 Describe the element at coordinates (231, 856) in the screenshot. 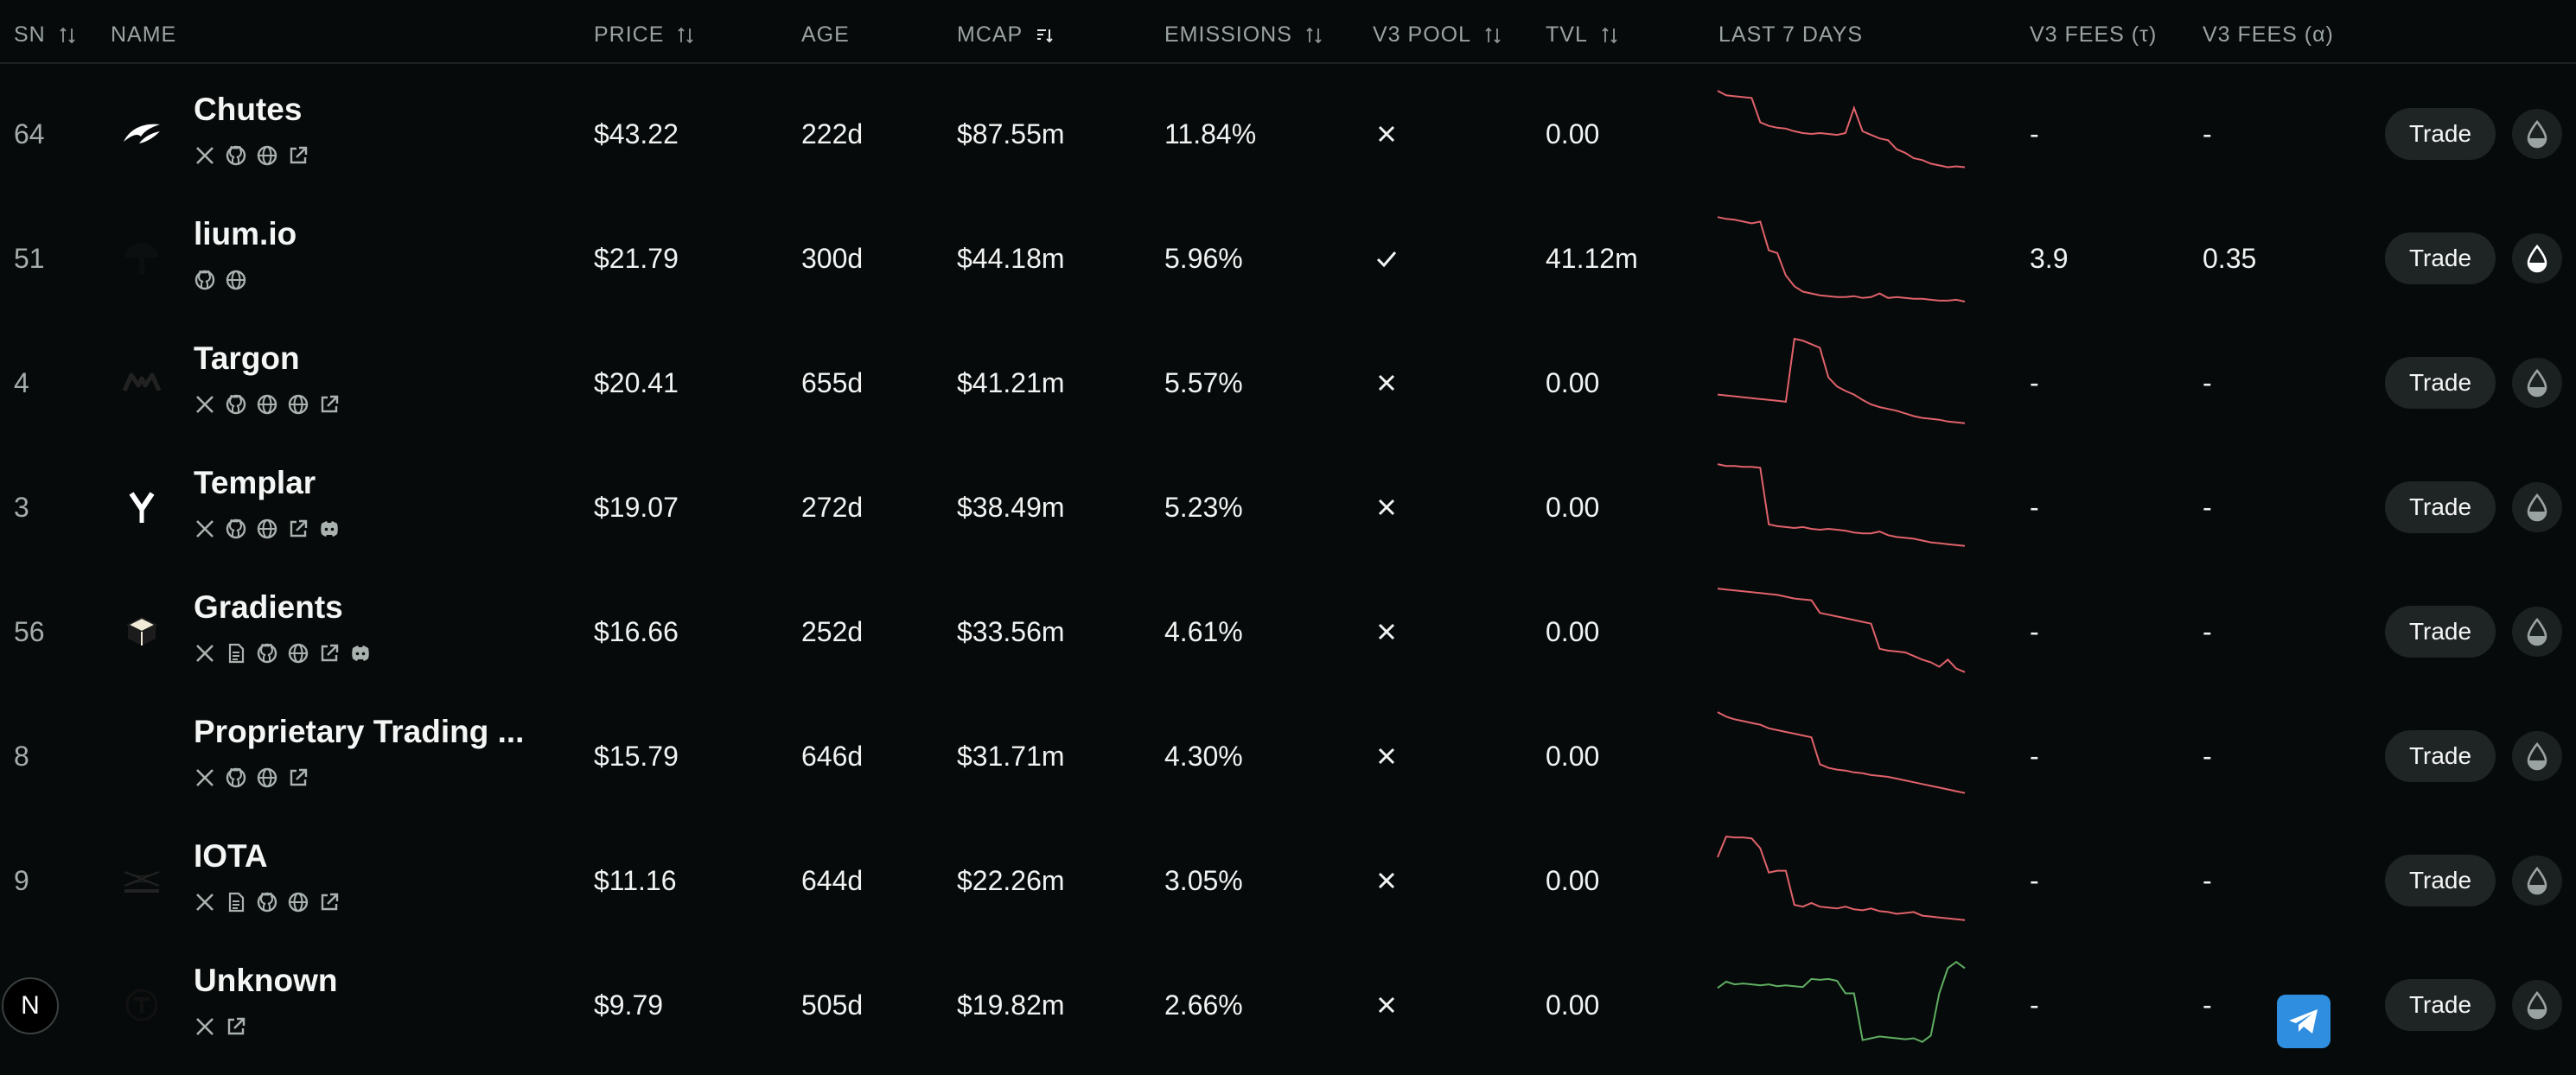

I see `subnet-name: IOTA` at that location.